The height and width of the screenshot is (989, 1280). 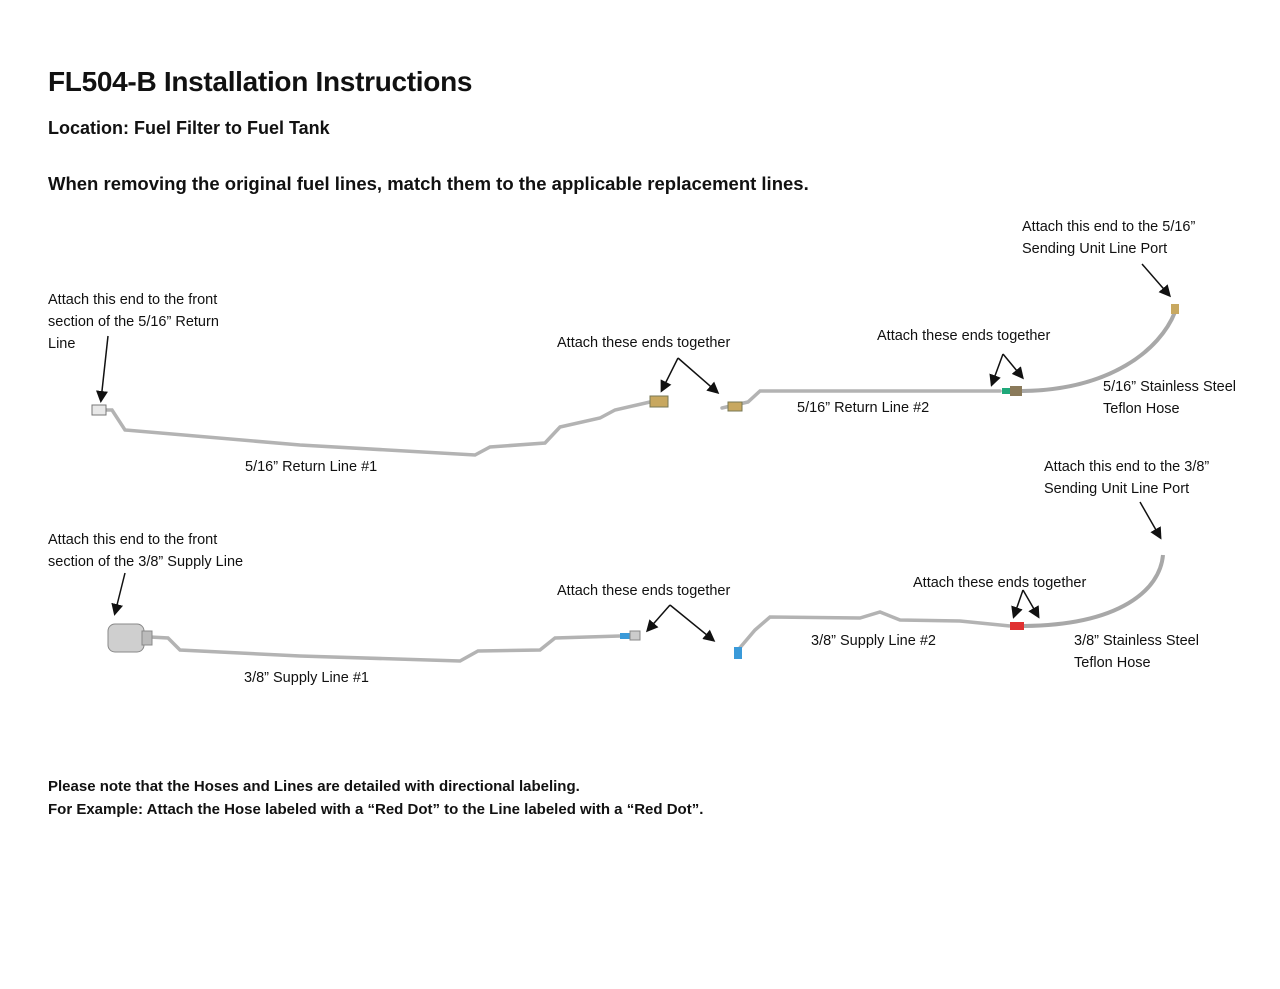 I want to click on supply-join-callout-1: Attach these ends together, so click(x=644, y=591).